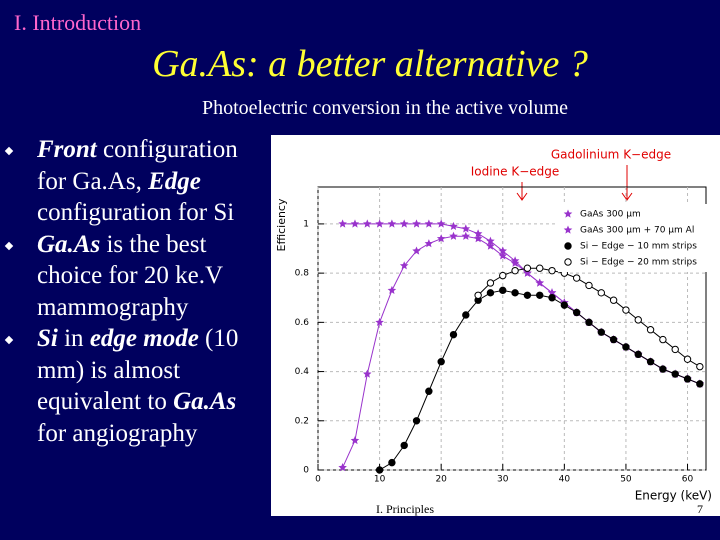  I want to click on y-tick-label: 0.2, so click(302, 421).